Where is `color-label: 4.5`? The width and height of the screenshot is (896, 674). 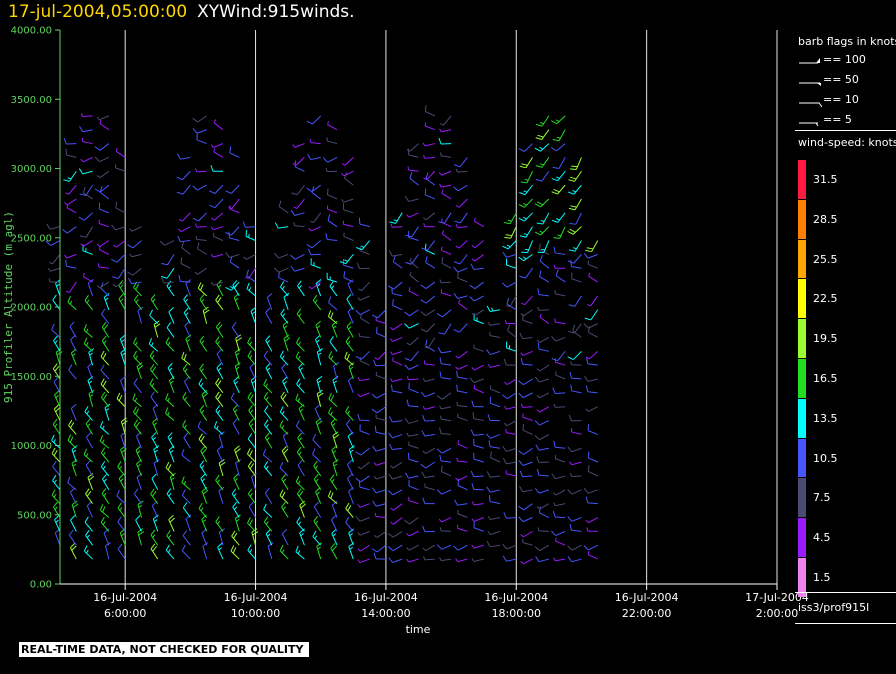 color-label: 4.5 is located at coordinates (822, 538).